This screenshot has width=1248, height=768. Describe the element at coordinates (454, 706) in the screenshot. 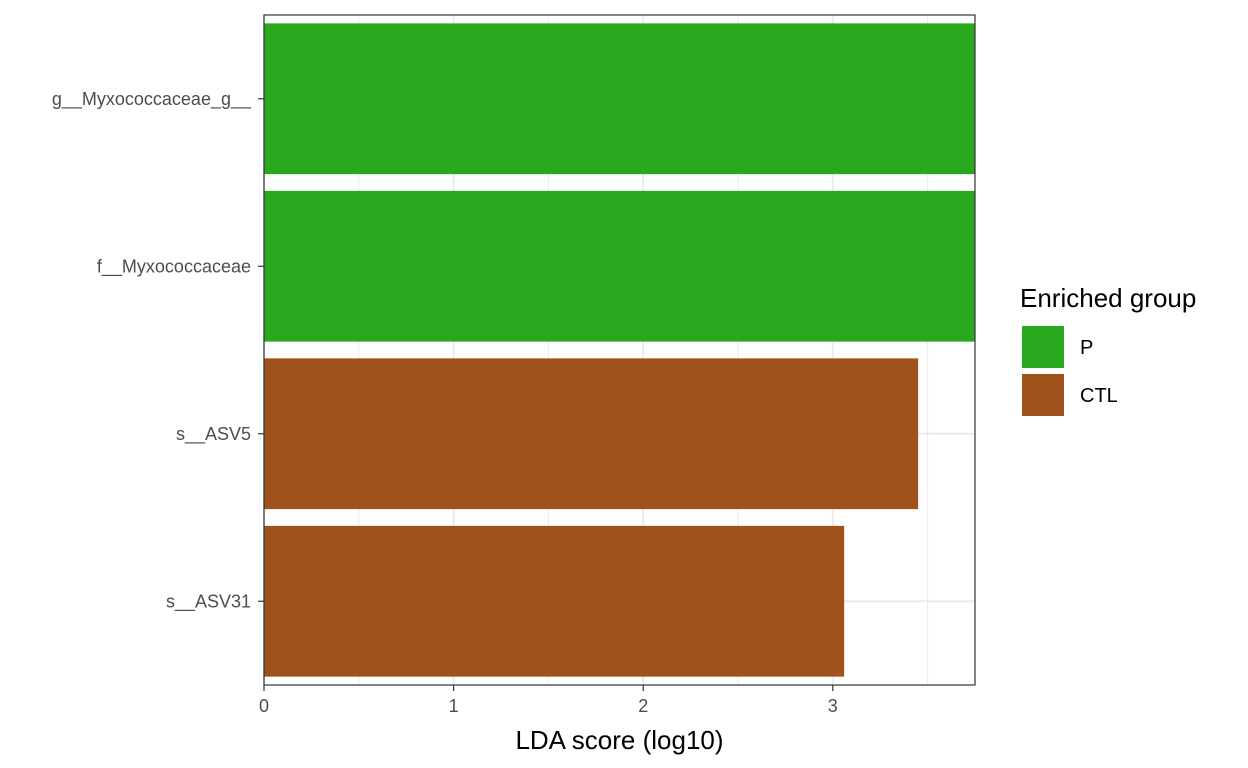

I see `x-tick-label: 1` at that location.